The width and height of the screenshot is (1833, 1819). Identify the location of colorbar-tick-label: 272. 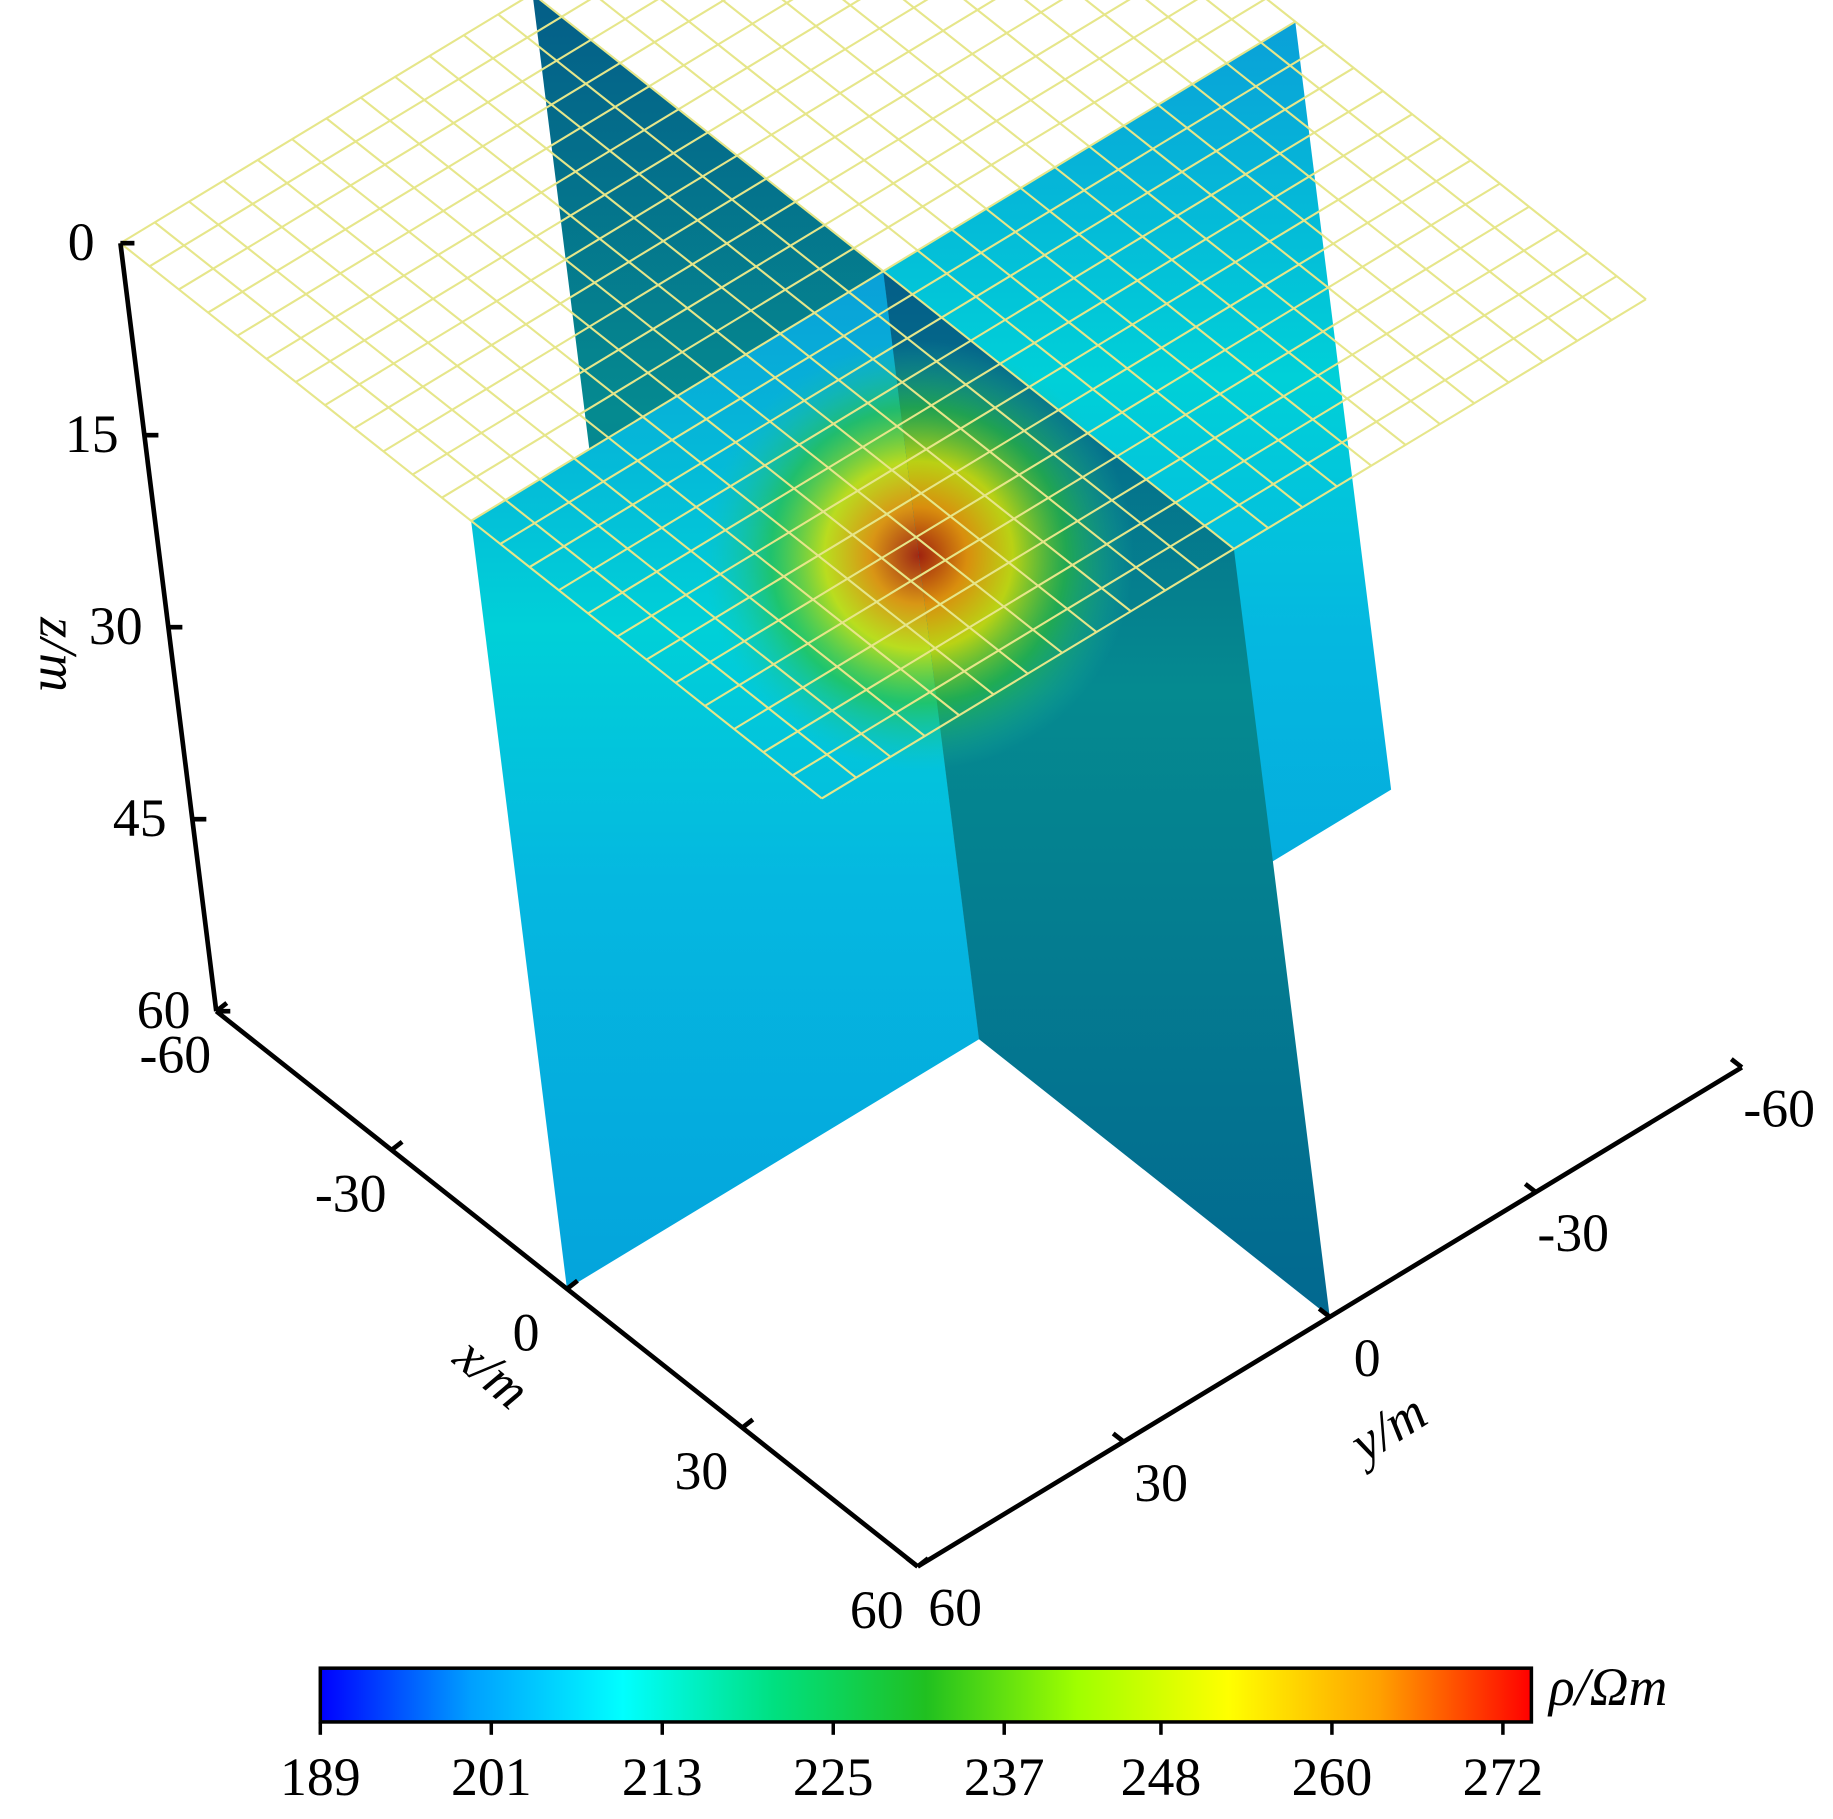
(1503, 1777).